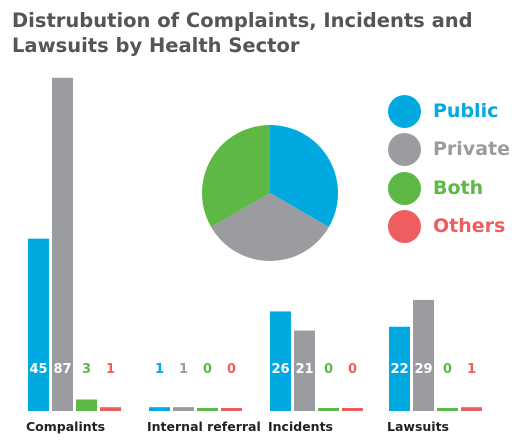 Image resolution: width=520 pixels, height=441 pixels. What do you see at coordinates (38, 369) in the screenshot?
I see `data-label-compalints-public: 45` at bounding box center [38, 369].